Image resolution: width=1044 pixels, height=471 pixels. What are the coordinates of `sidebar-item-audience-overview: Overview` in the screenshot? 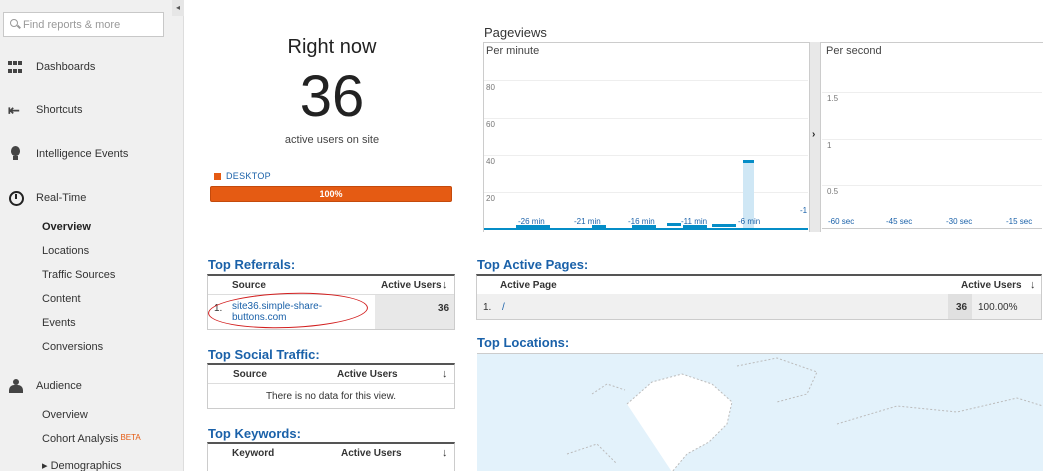 It's located at (65, 415).